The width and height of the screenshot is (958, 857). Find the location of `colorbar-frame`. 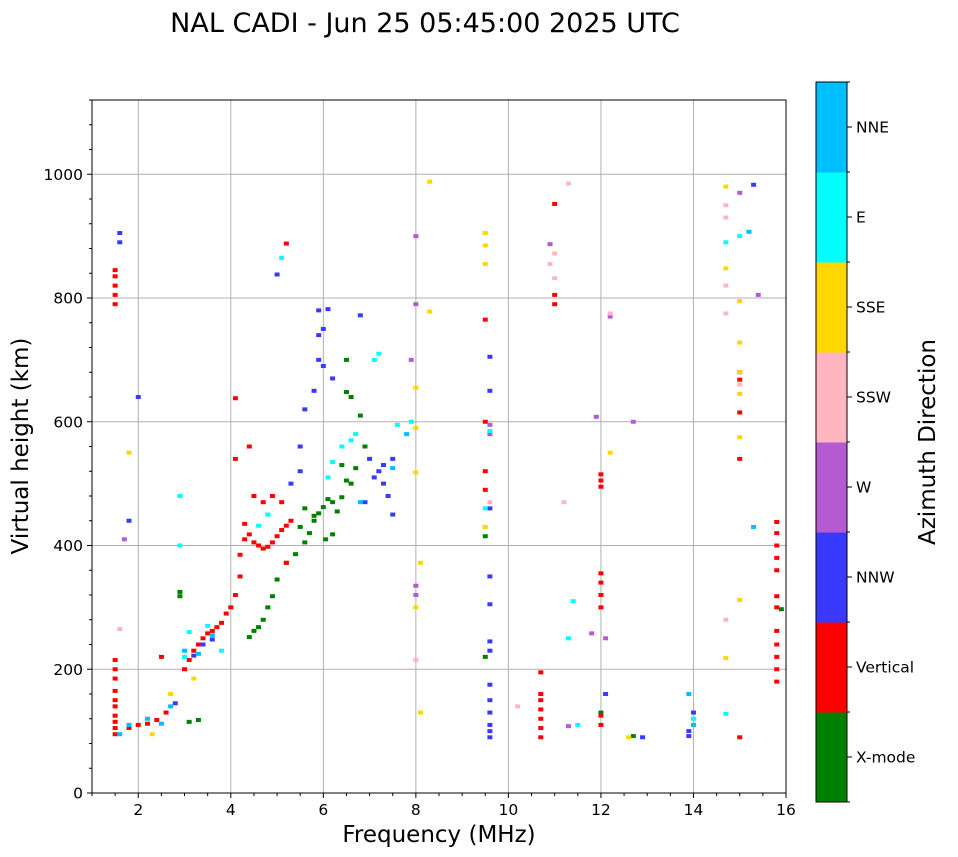

colorbar-frame is located at coordinates (831, 442).